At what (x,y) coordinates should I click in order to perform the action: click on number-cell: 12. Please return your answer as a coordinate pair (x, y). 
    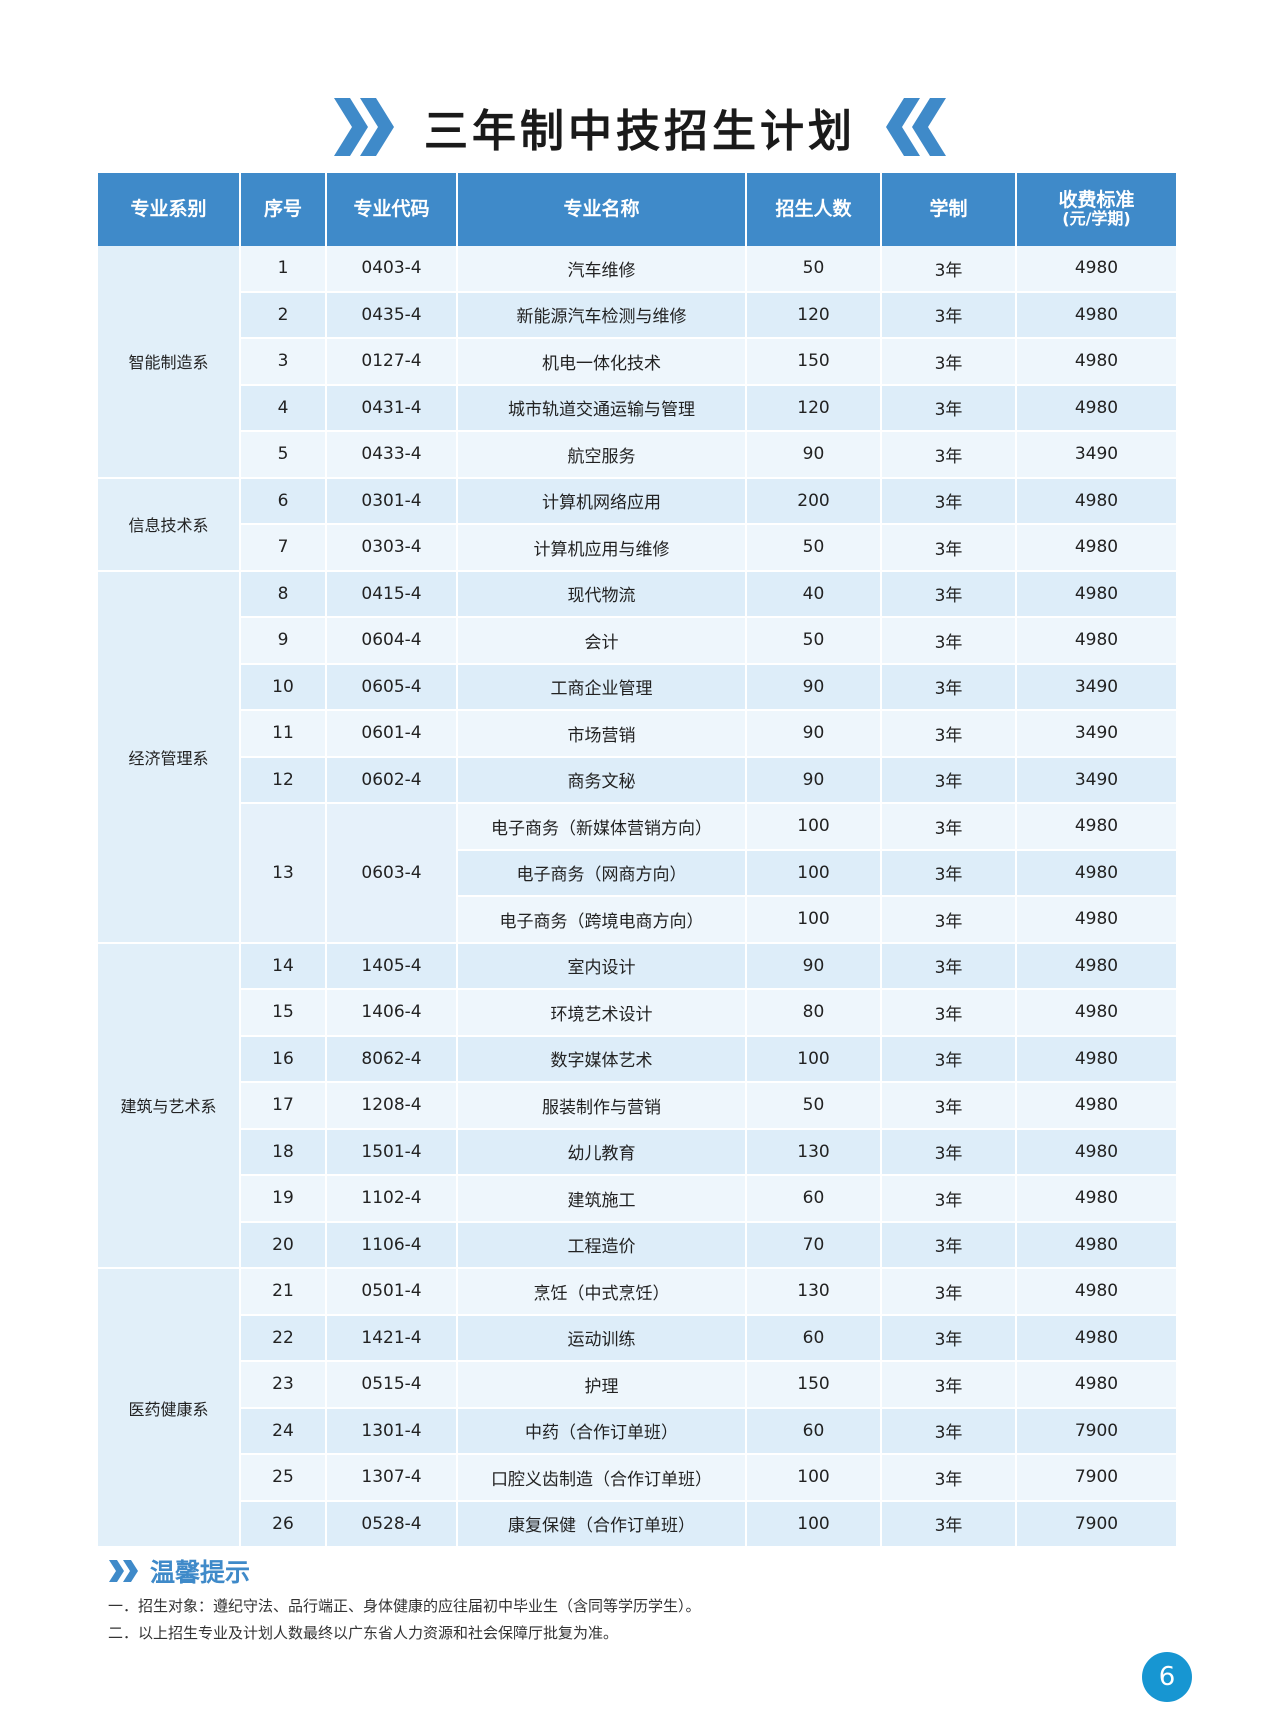
    Looking at the image, I should click on (283, 780).